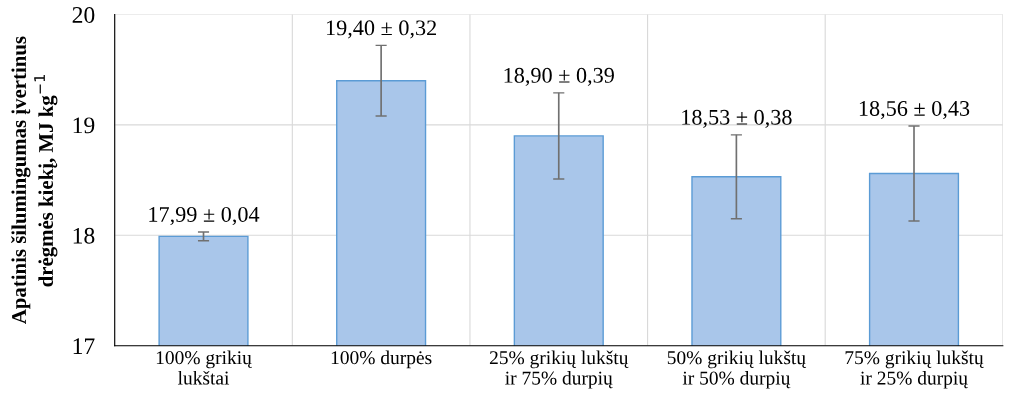 This screenshot has width=1015, height=414. Describe the element at coordinates (83, 14) in the screenshot. I see `y-tick-label: 20` at that location.